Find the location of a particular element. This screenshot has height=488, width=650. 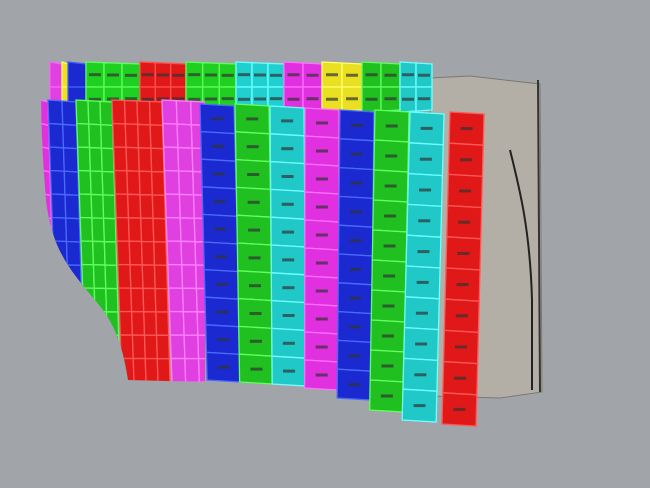

back-panels is located at coordinates (241, 87).